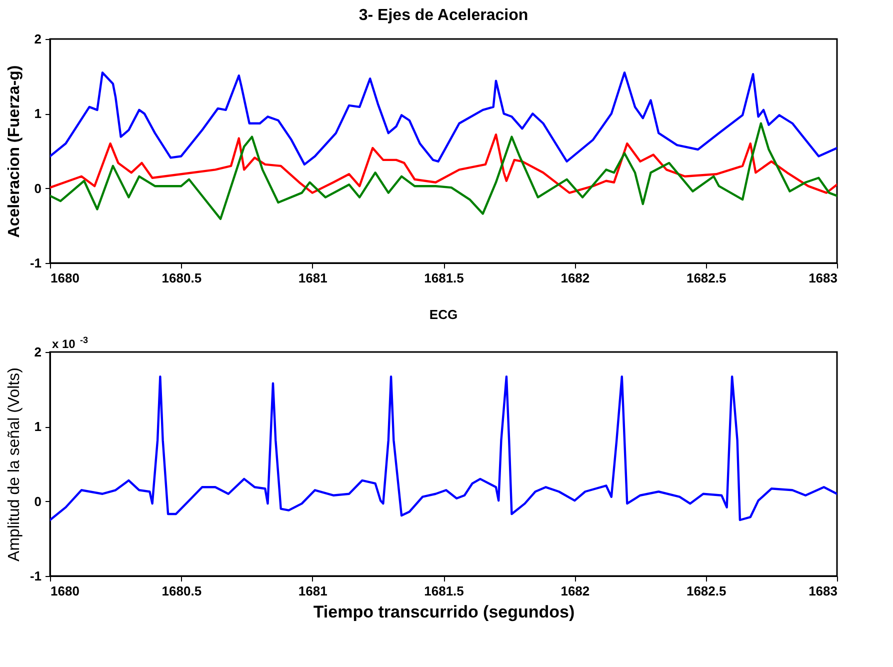 This screenshot has width=893, height=667. Describe the element at coordinates (443, 15) in the screenshot. I see `chart-title: 3- Ejes de Aceleracion` at that location.